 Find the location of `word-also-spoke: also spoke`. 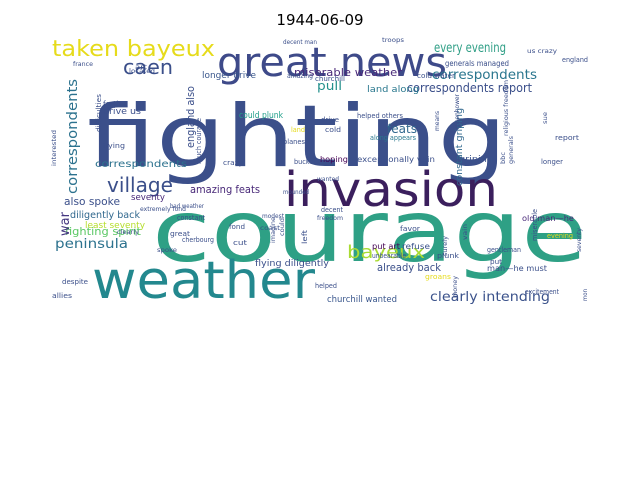

word-also-spoke: also spoke is located at coordinates (92, 201).